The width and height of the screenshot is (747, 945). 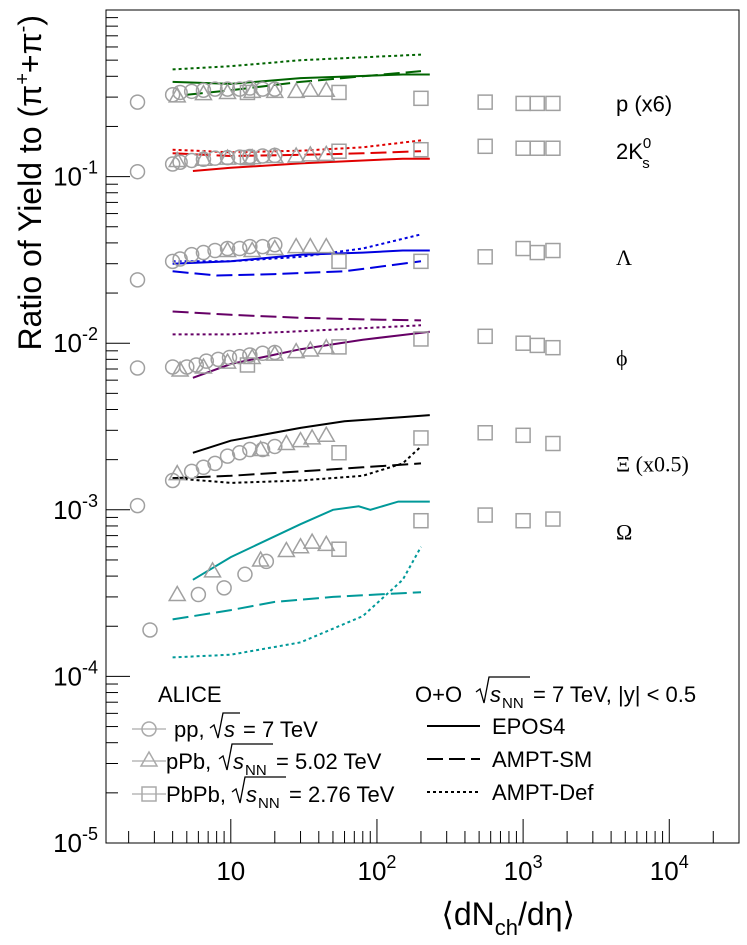 I want to click on legend-model-epos4: EPOS4, so click(x=496, y=726).